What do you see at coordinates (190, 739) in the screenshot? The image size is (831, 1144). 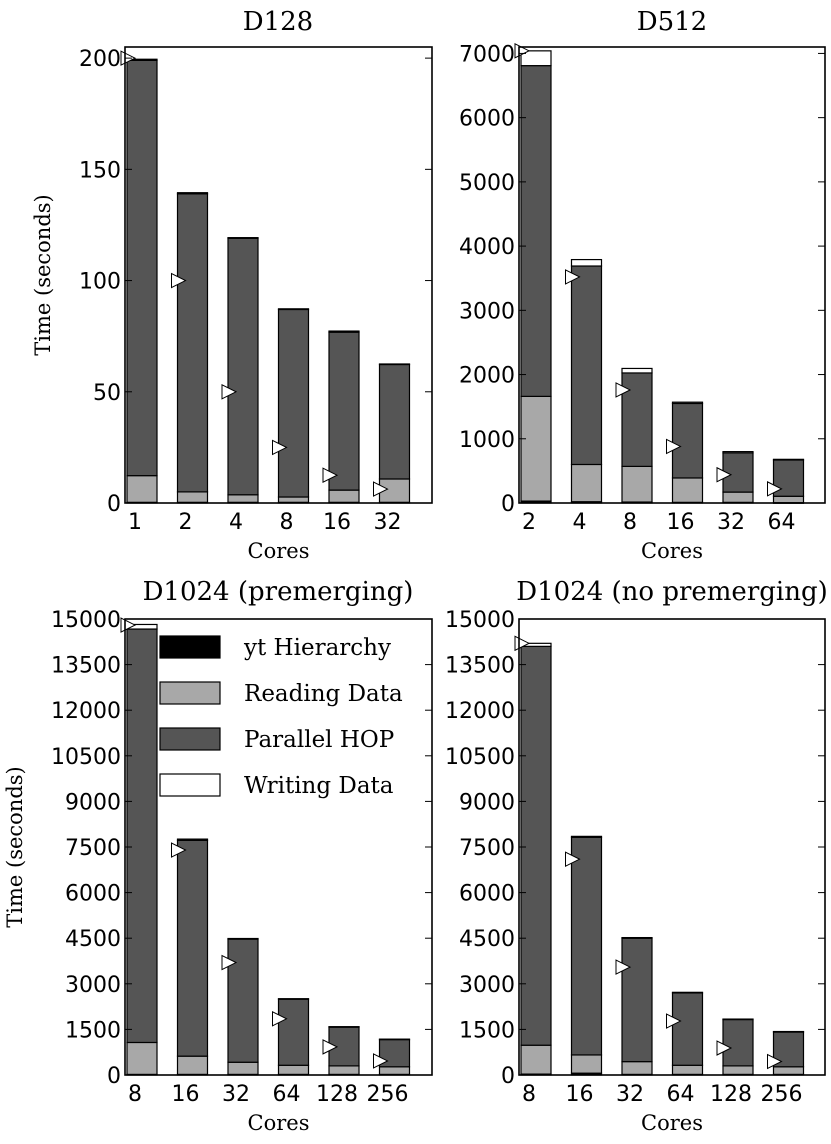 I see `legend-swatch-parallel-hop` at bounding box center [190, 739].